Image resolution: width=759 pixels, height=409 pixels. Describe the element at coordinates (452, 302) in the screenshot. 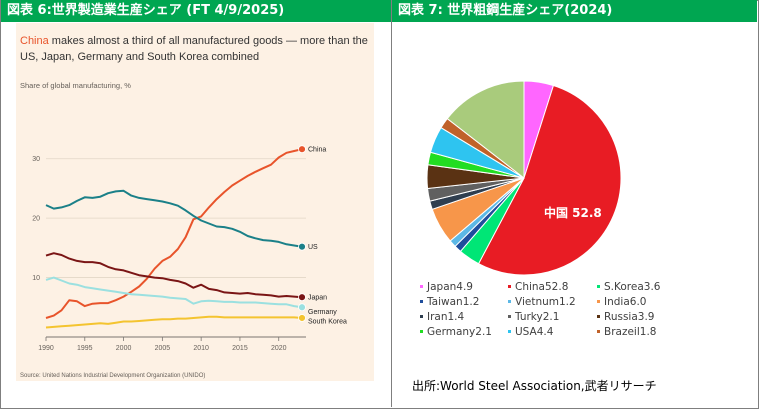

I see `legend-label: Taiwan1.2` at that location.